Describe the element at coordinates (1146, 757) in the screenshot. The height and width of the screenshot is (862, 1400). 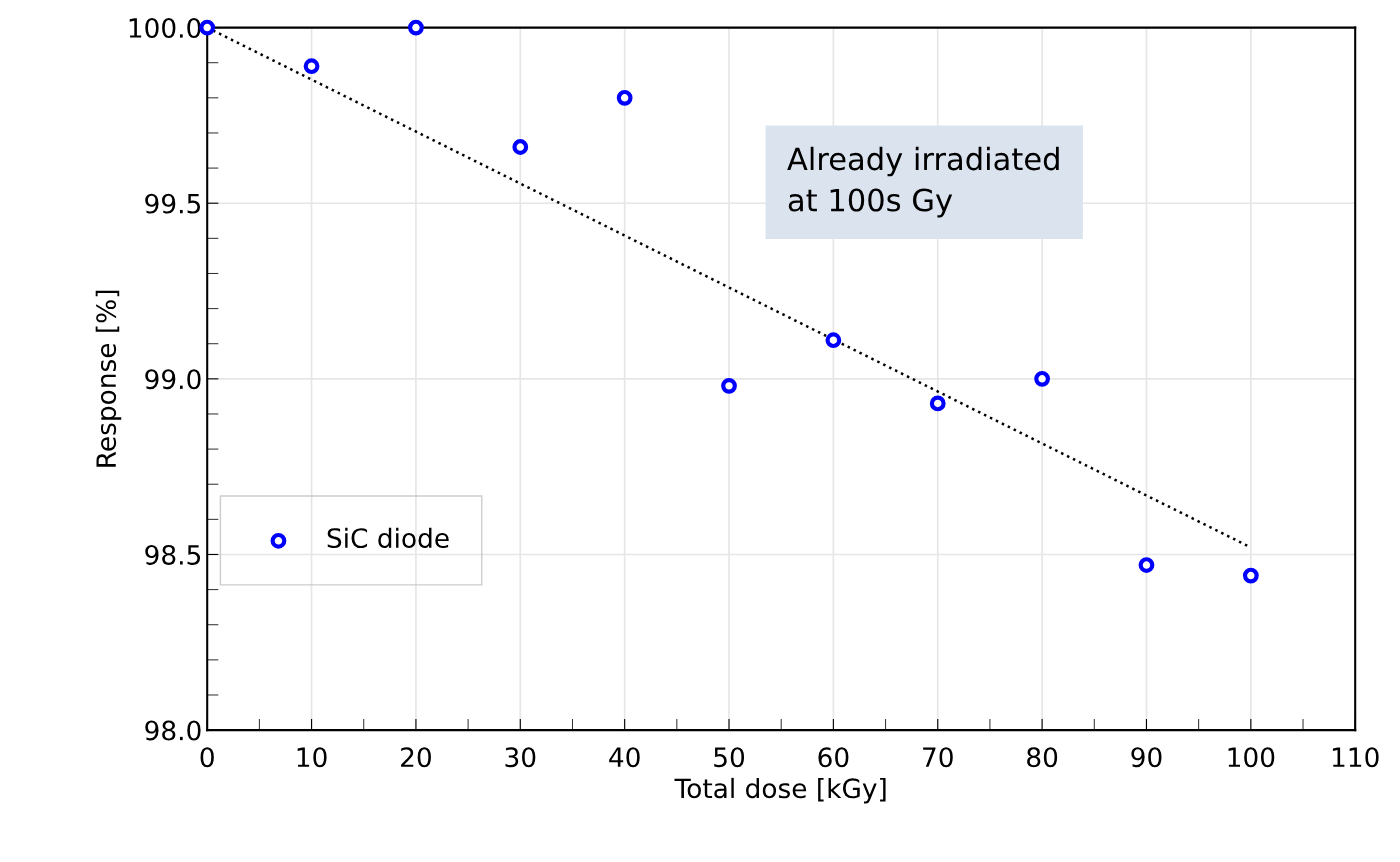
I see `x-tick-label: 90` at that location.